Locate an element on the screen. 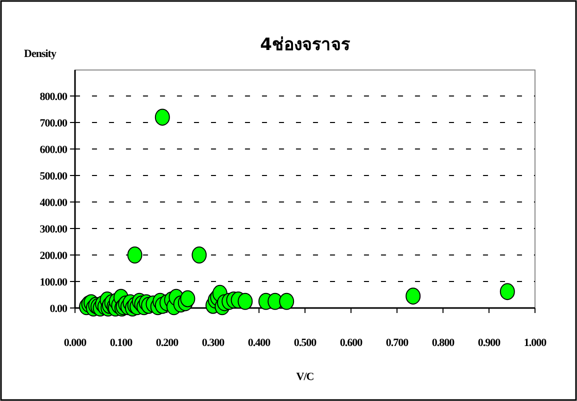  x-tick-label: 0.200 is located at coordinates (168, 343).